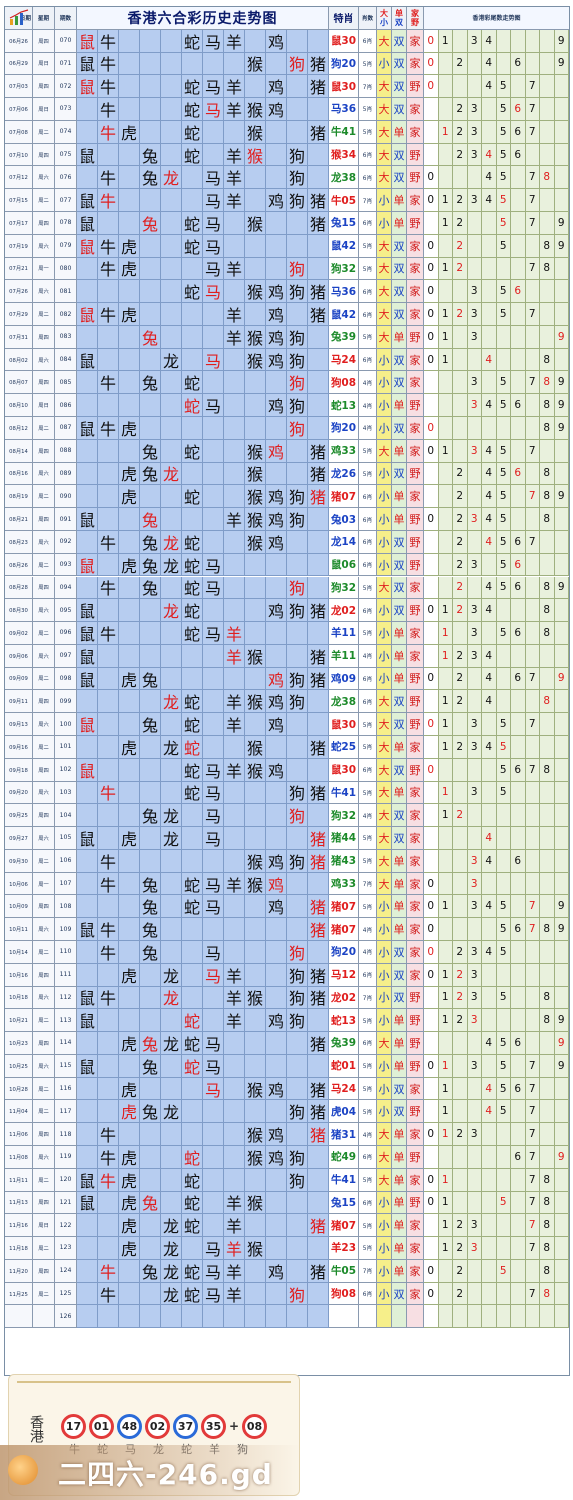  I want to click on zodiac-cell: 羊, so click(234, 975).